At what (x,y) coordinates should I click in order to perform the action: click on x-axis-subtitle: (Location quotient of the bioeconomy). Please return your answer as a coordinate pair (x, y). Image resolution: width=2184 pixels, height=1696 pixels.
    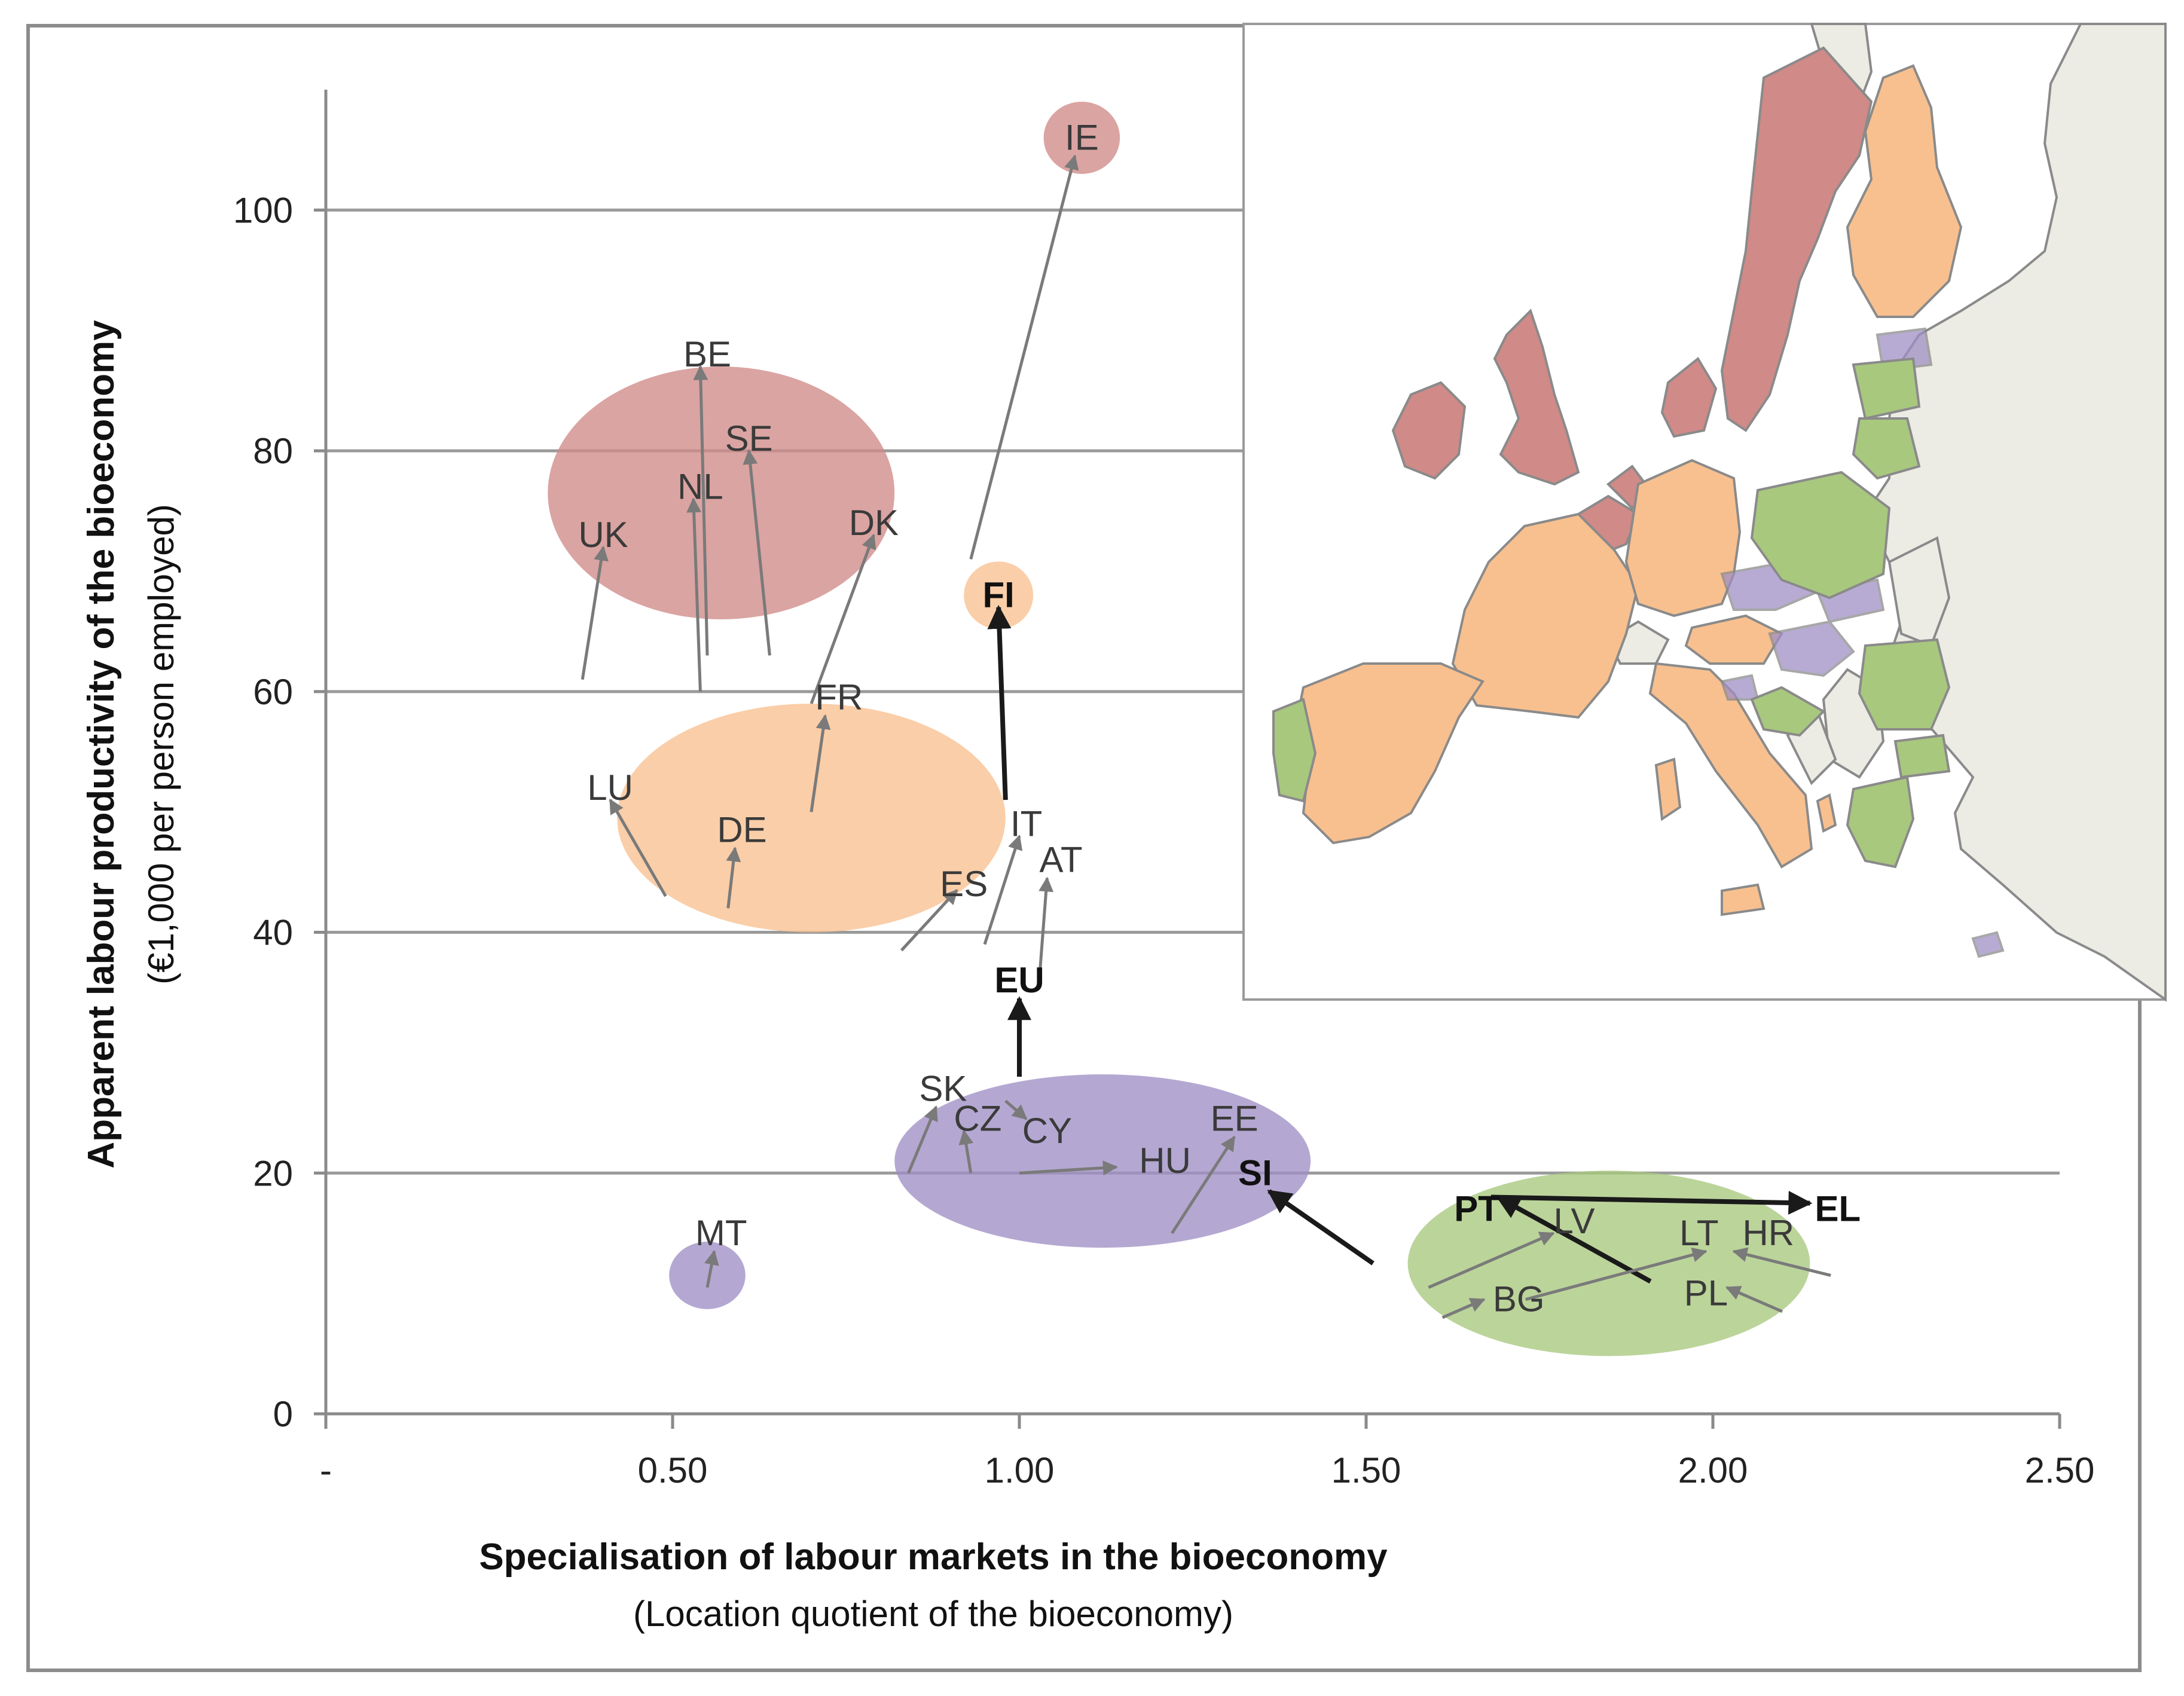
    Looking at the image, I should click on (933, 1614).